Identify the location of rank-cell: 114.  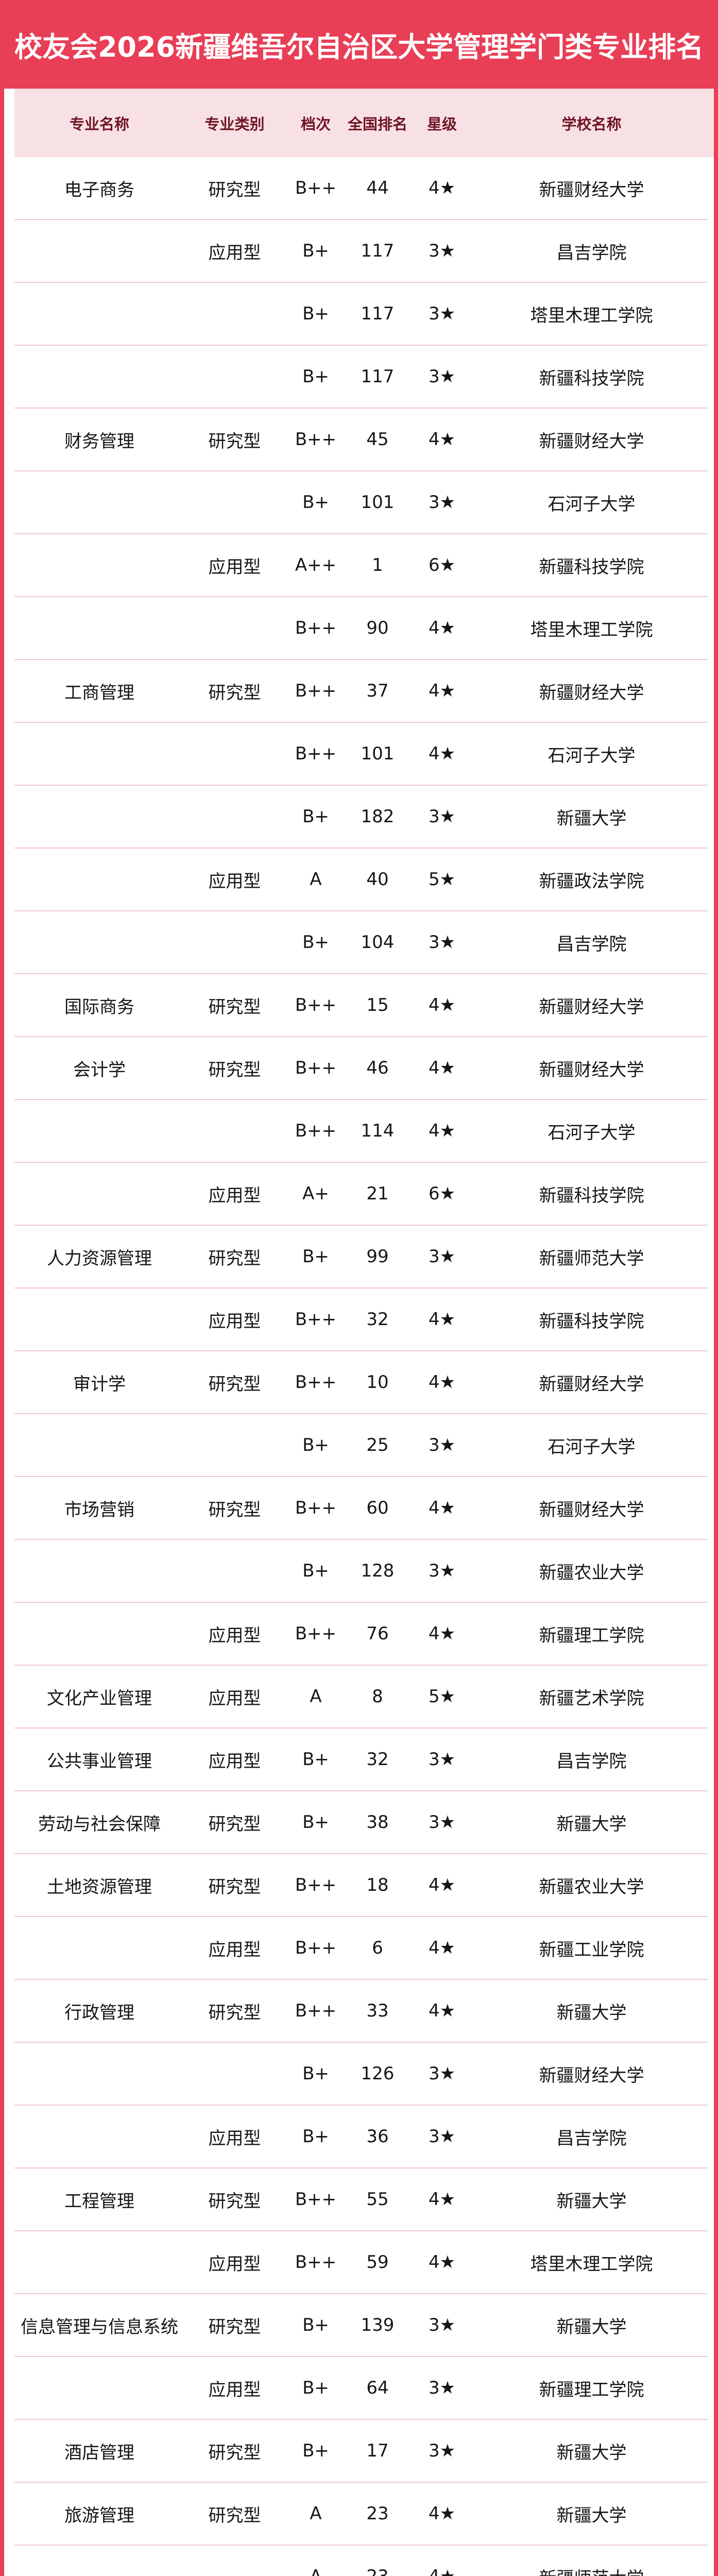
(378, 1131).